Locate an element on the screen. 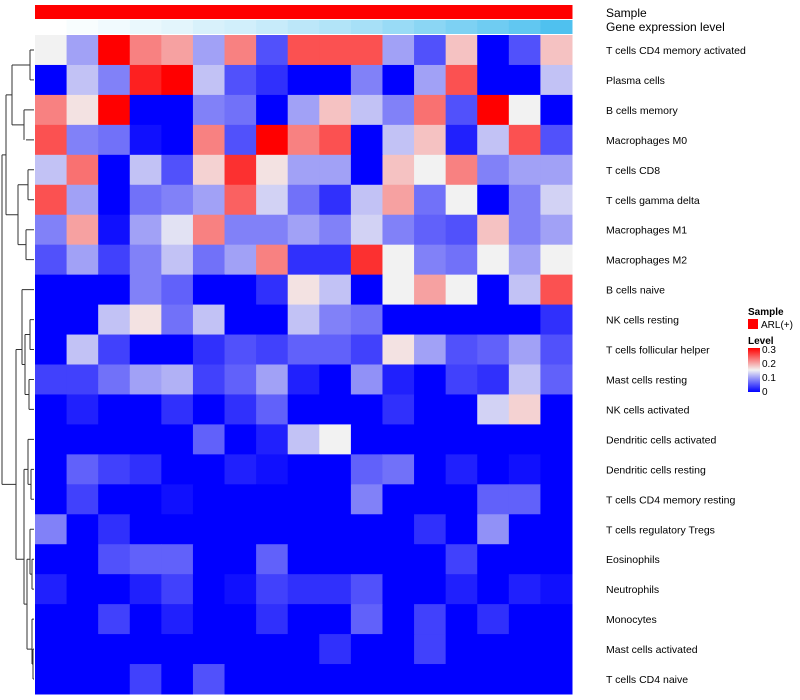 This screenshot has height=700, width=800. row-label: Plasma cells is located at coordinates (635, 81).